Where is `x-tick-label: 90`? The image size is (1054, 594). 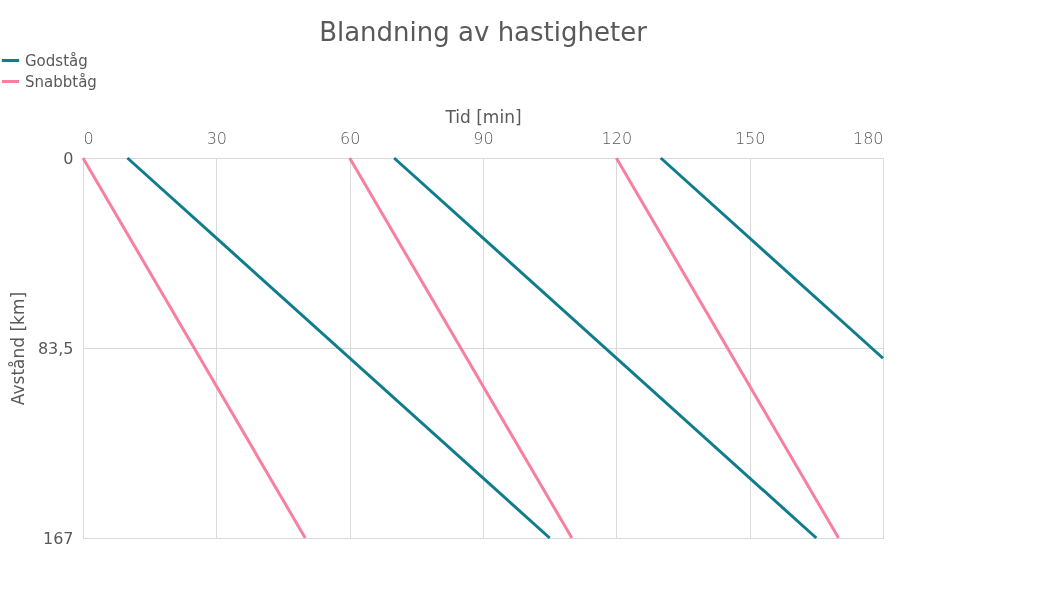
x-tick-label: 90 is located at coordinates (483, 138).